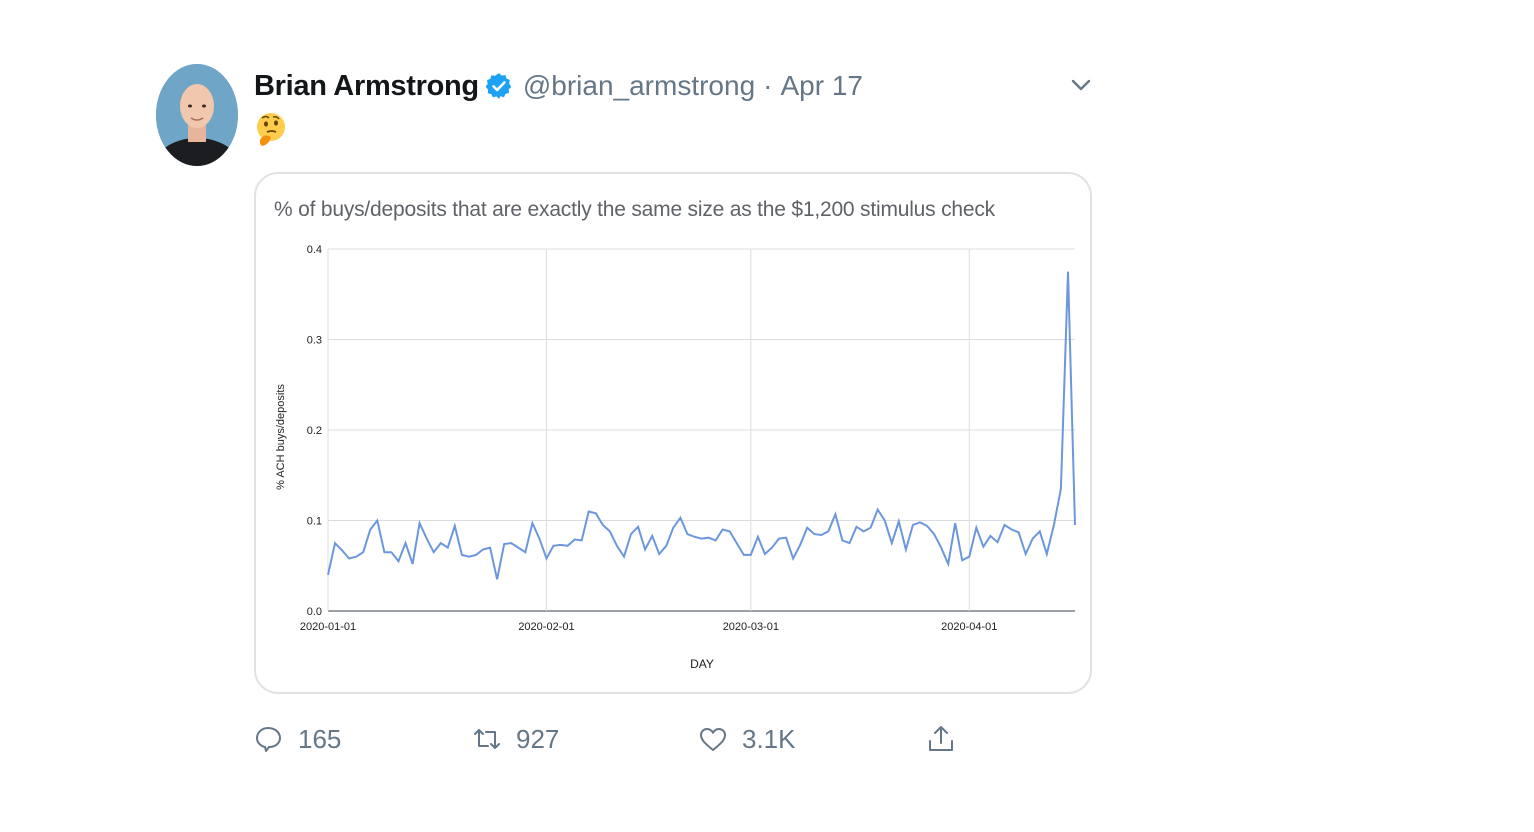 This screenshot has width=1534, height=832. Describe the element at coordinates (320, 738) in the screenshot. I see `reply-count: 165` at that location.